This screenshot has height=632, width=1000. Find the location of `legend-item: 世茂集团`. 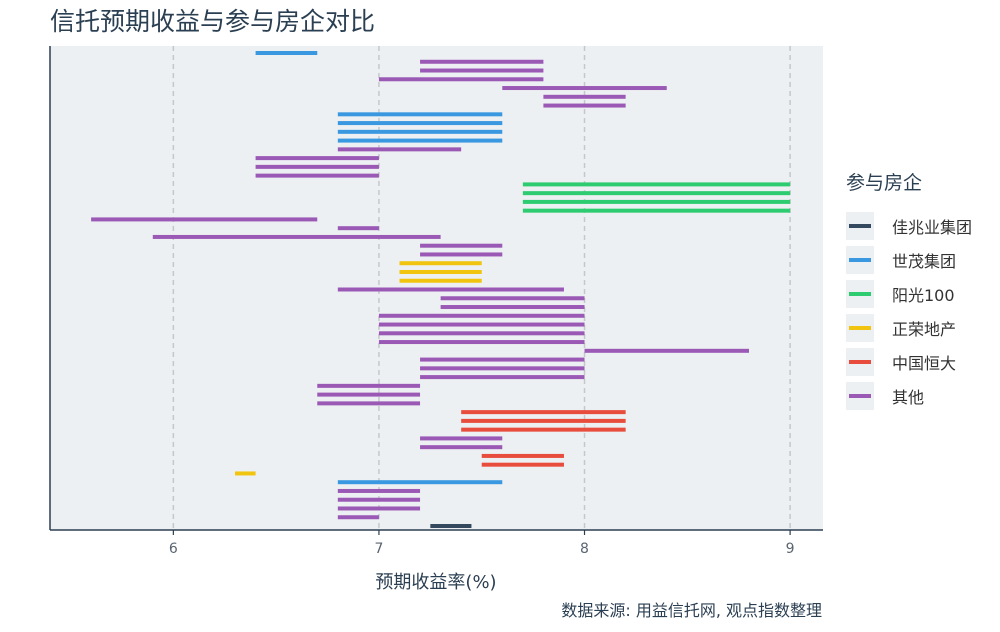

legend-item: 世茂集团 is located at coordinates (909, 260).